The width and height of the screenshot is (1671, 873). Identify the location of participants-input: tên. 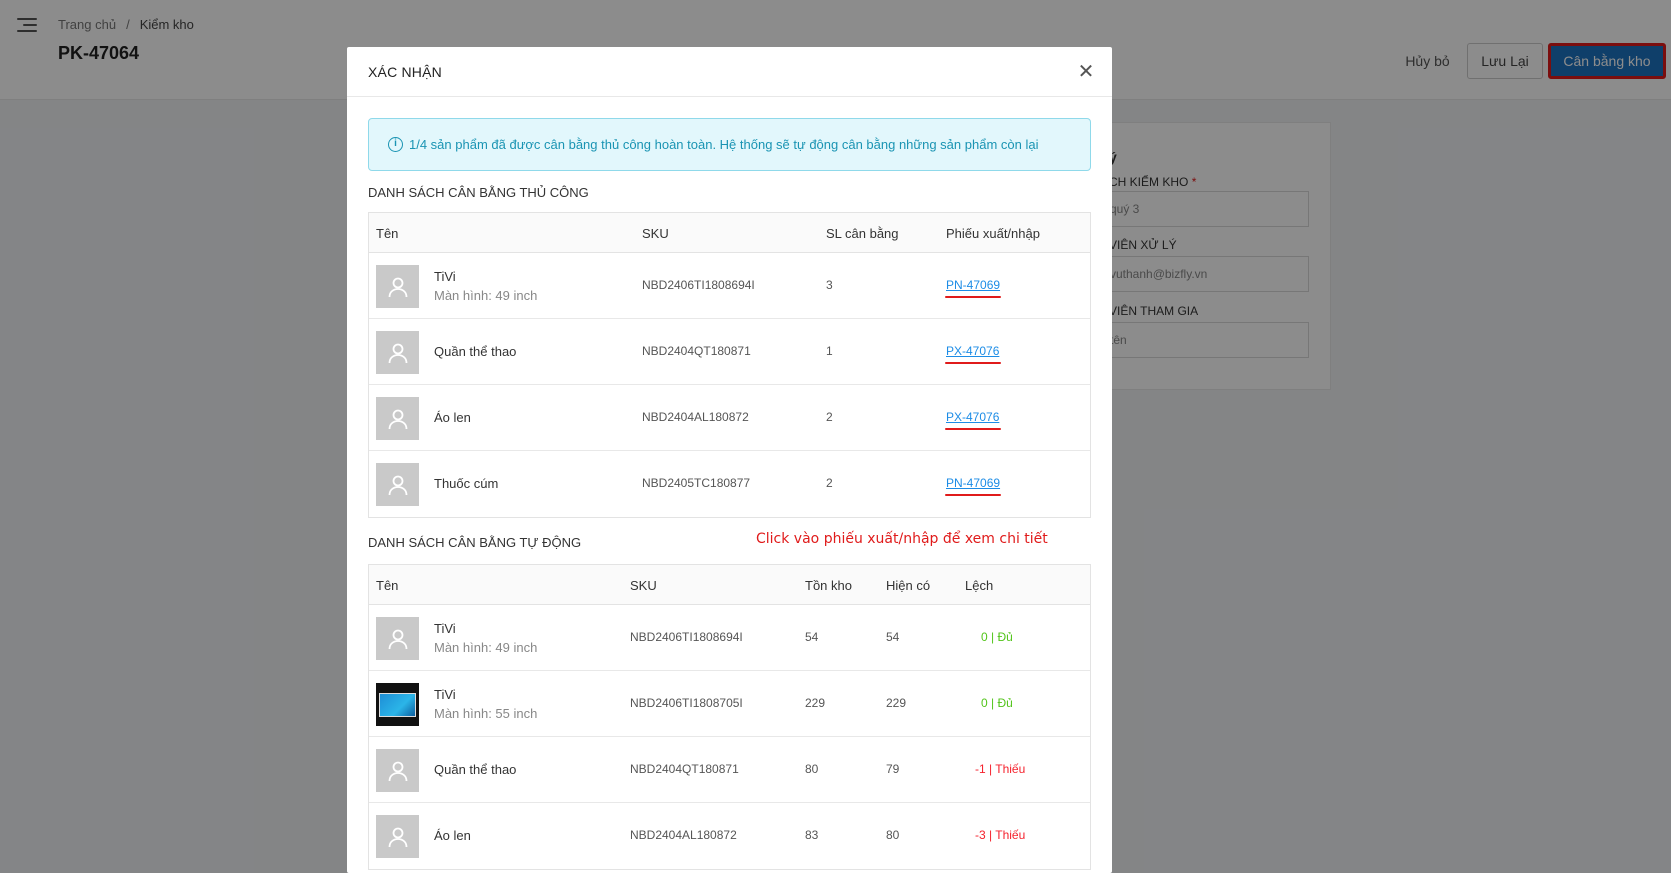
(1205, 340).